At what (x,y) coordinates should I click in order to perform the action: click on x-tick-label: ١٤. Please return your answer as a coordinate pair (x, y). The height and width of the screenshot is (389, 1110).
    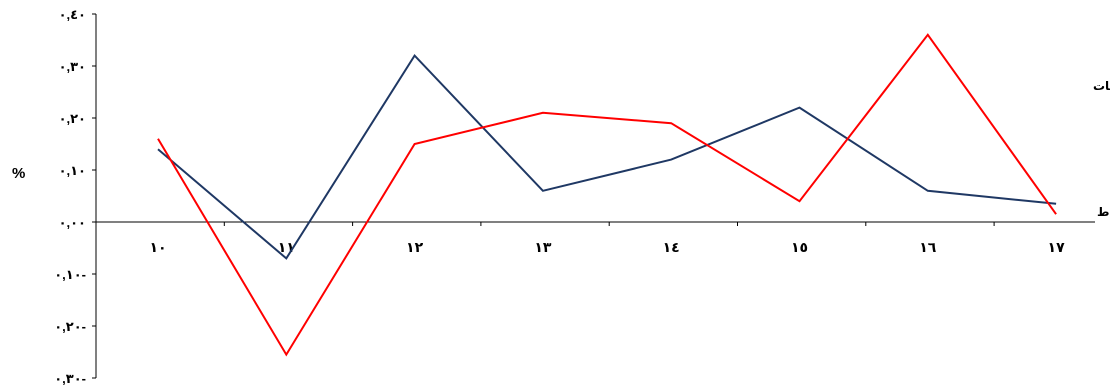
    Looking at the image, I should click on (671, 247).